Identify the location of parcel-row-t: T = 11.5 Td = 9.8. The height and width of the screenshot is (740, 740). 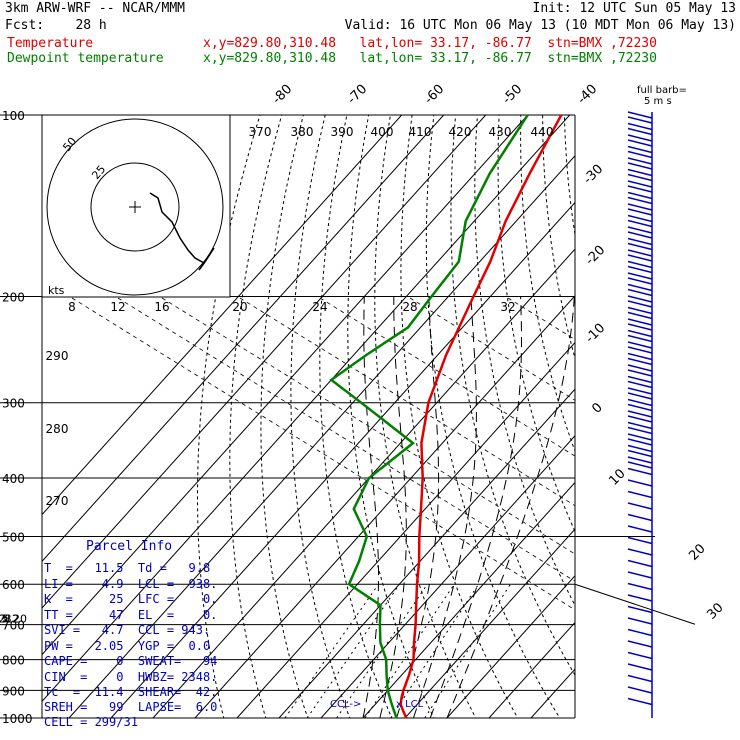
(127, 568).